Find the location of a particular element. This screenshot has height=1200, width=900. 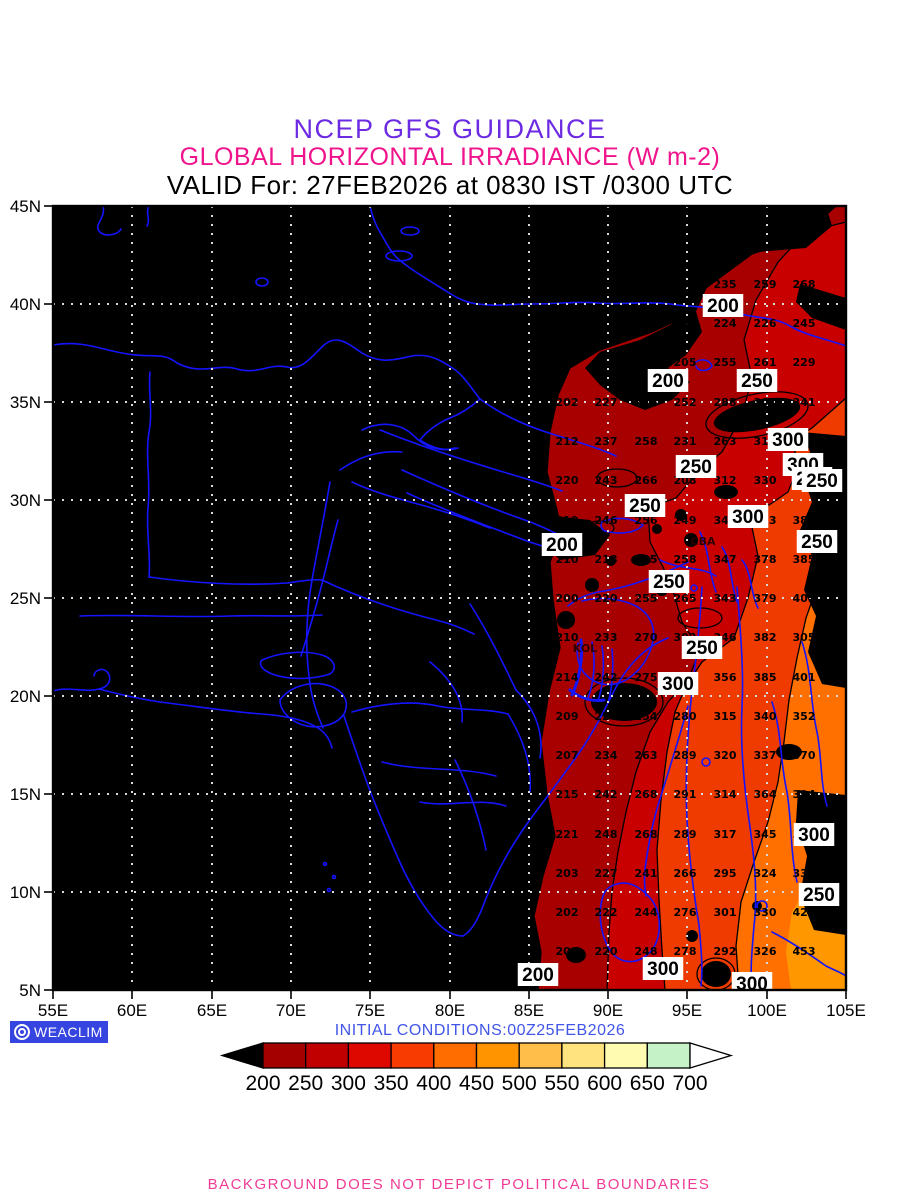

svg-text: 207 is located at coordinates (567, 755).